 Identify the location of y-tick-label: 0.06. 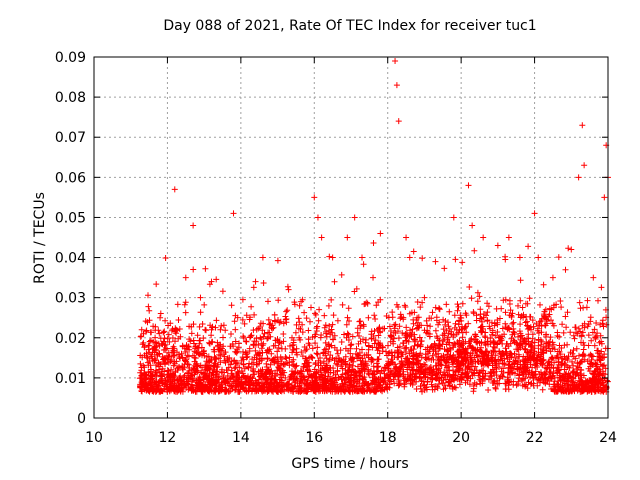
(70, 178).